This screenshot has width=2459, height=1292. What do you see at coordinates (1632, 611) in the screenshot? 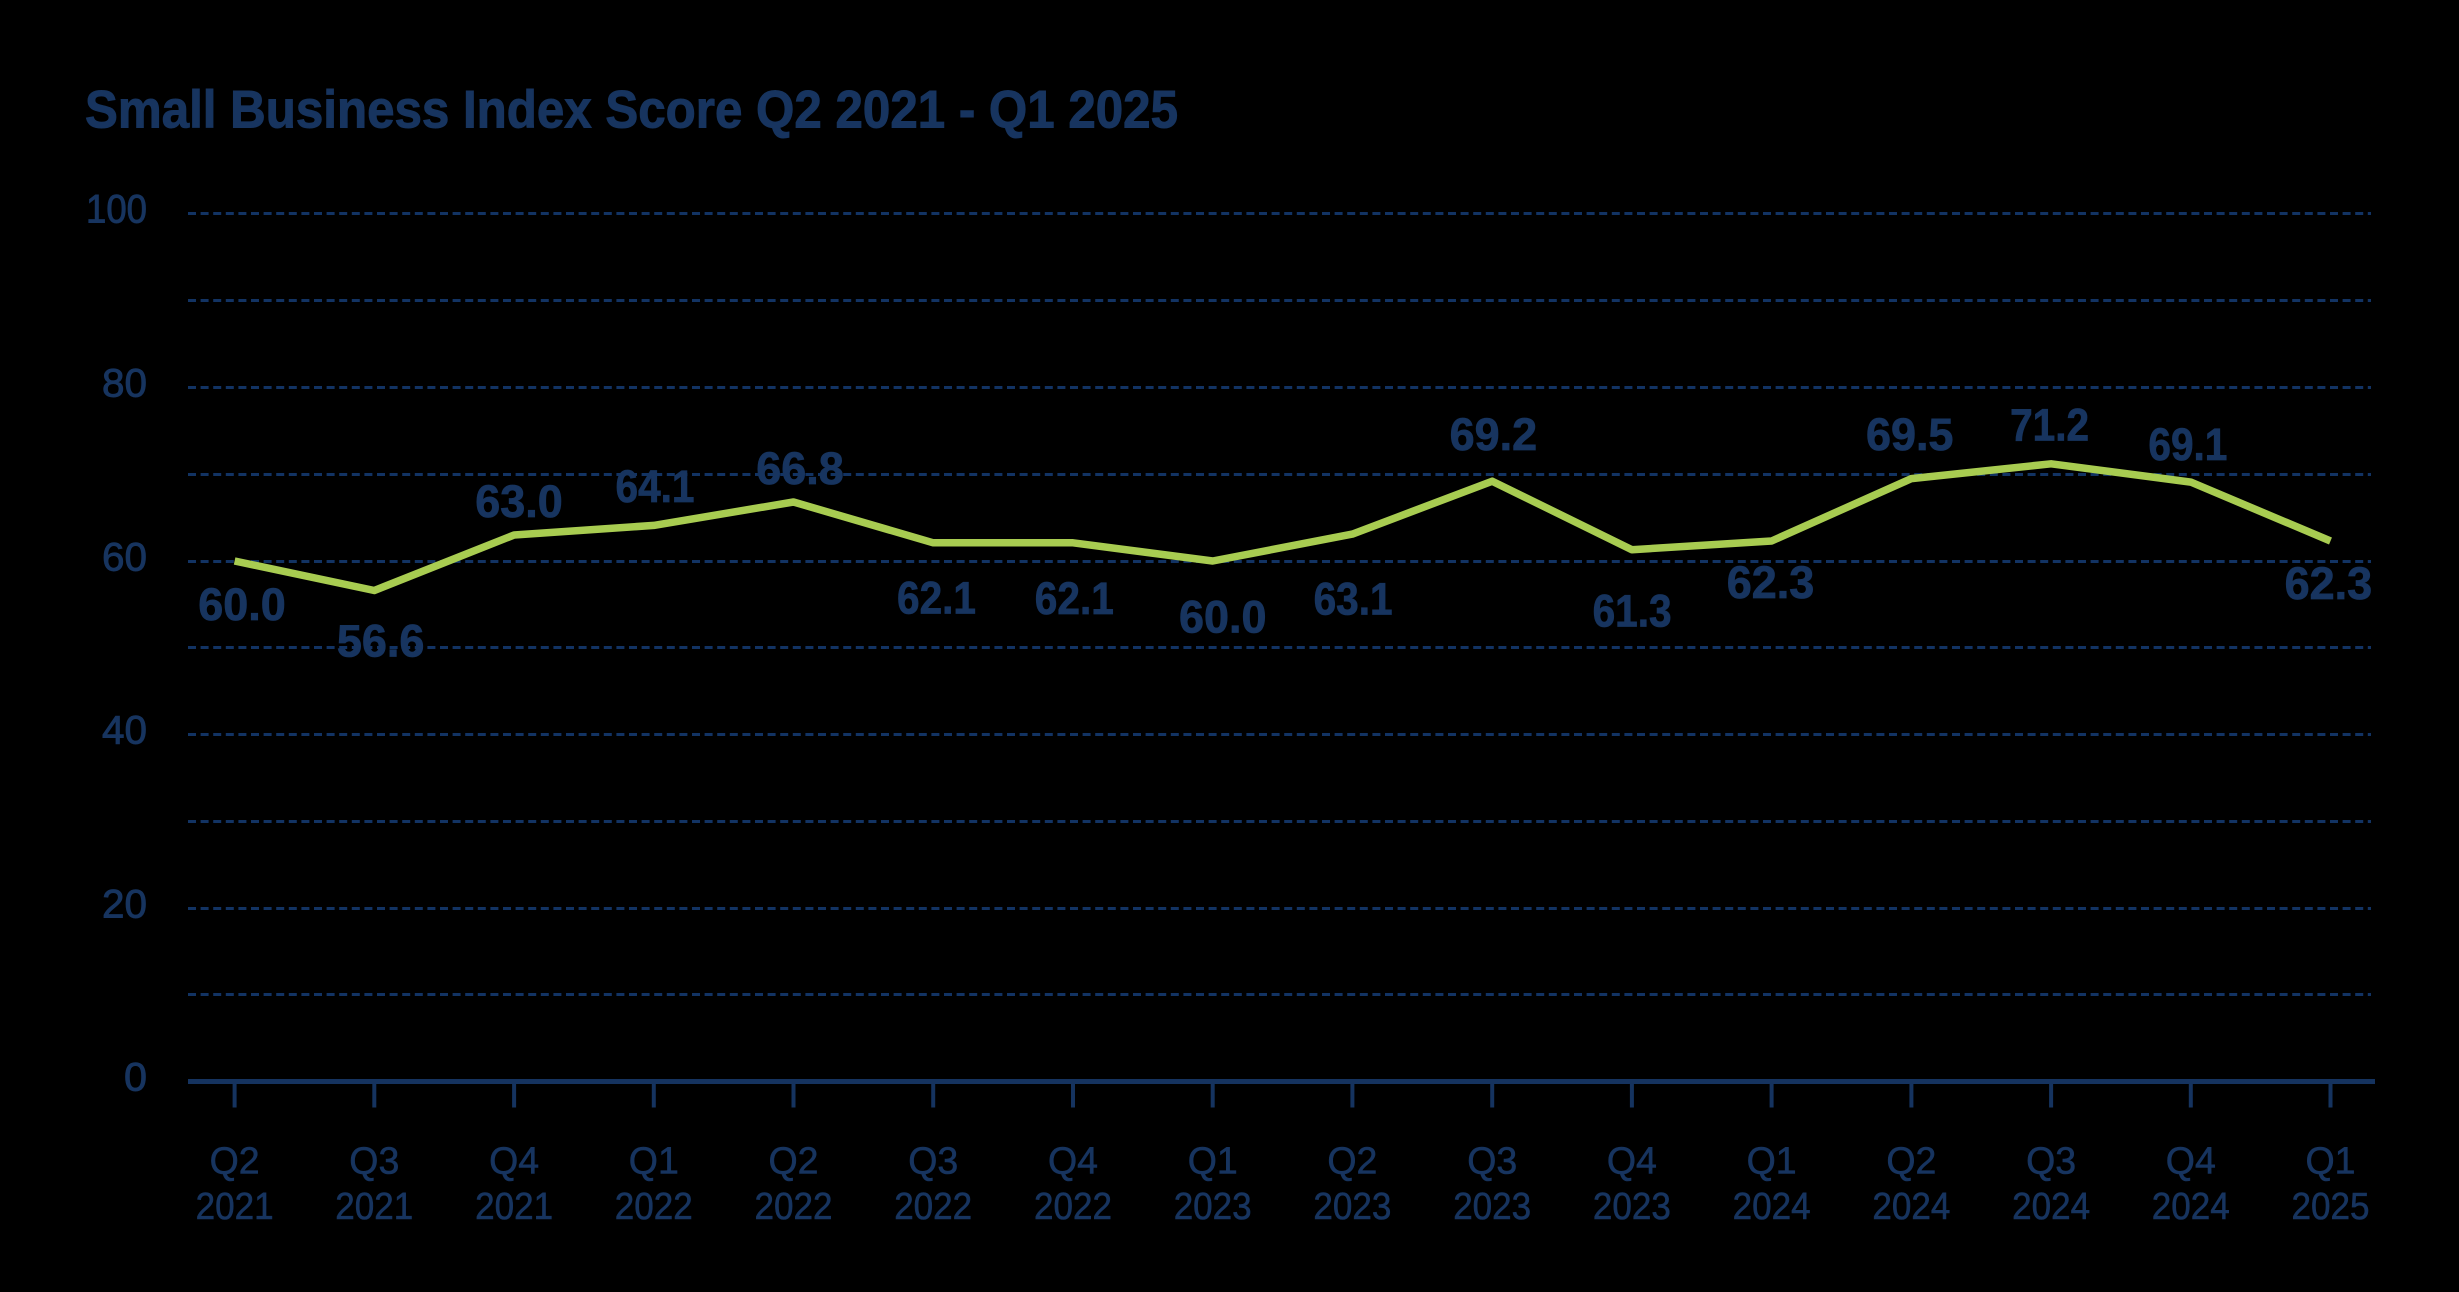
I see `svg-text: 61.3` at bounding box center [1632, 611].